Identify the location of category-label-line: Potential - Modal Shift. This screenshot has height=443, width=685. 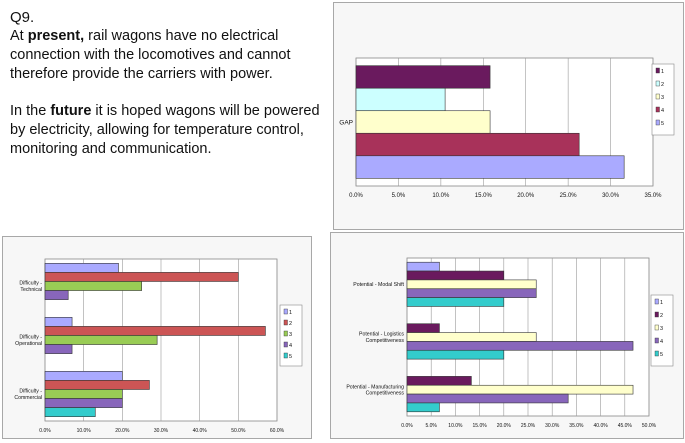
(378, 285).